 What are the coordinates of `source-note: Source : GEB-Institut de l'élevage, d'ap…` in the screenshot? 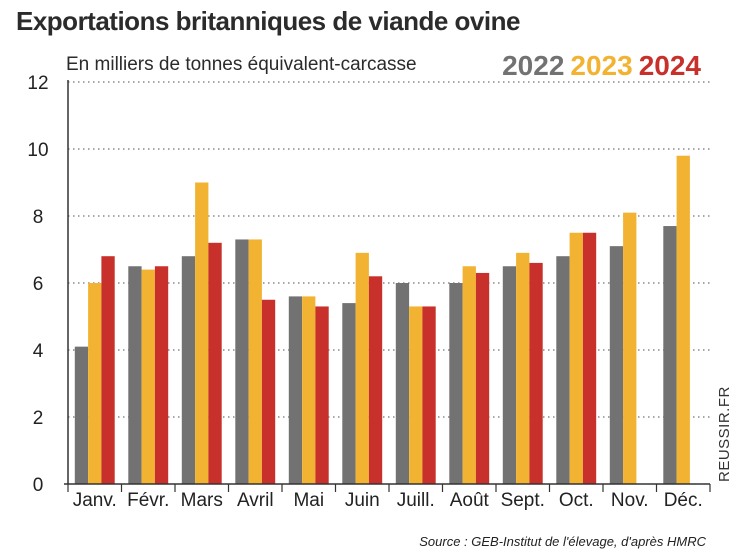 It's located at (562, 541).